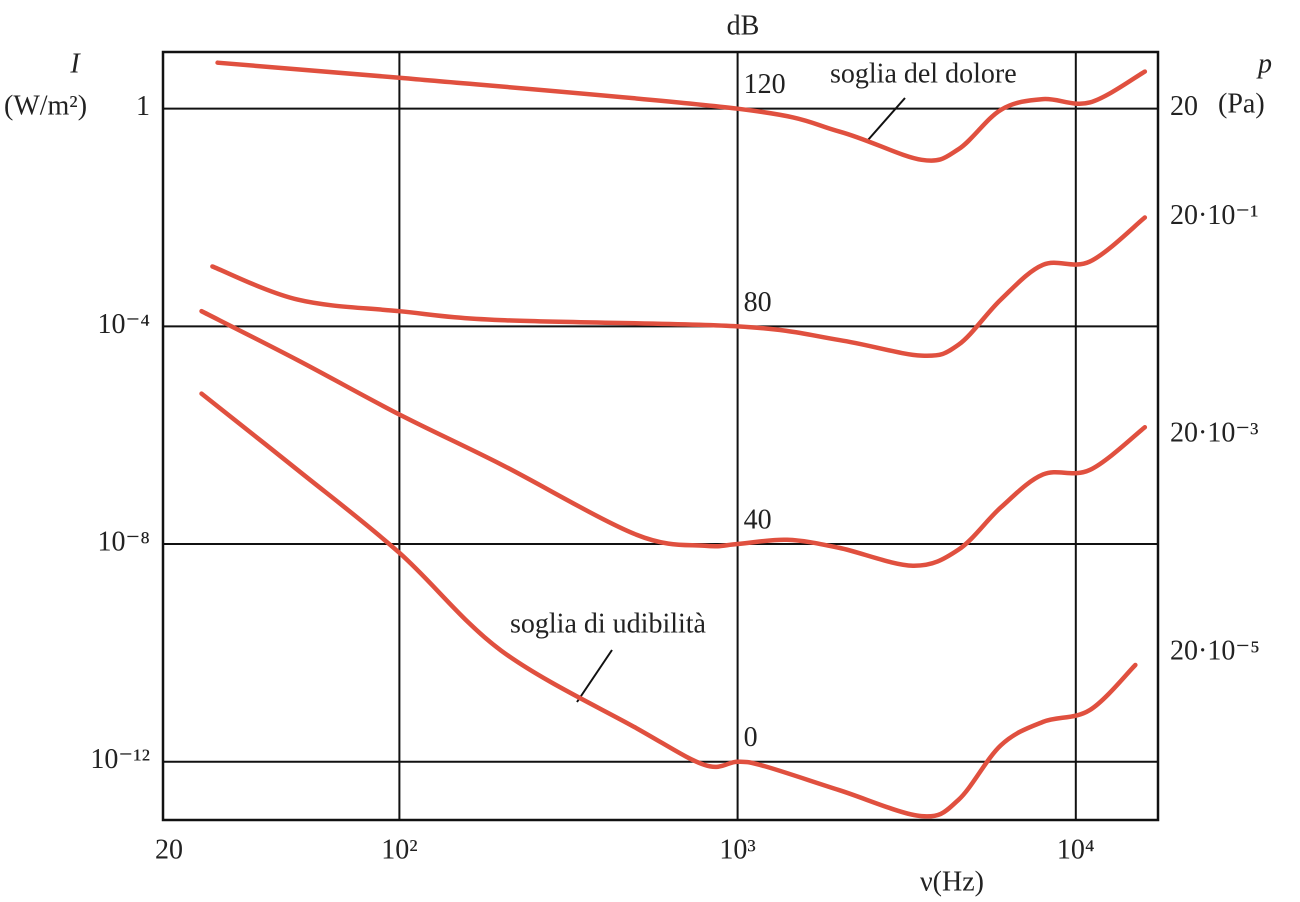 Image resolution: width=1300 pixels, height=902 pixels. Describe the element at coordinates (758, 519) in the screenshot. I see `curve-label: 40` at that location.